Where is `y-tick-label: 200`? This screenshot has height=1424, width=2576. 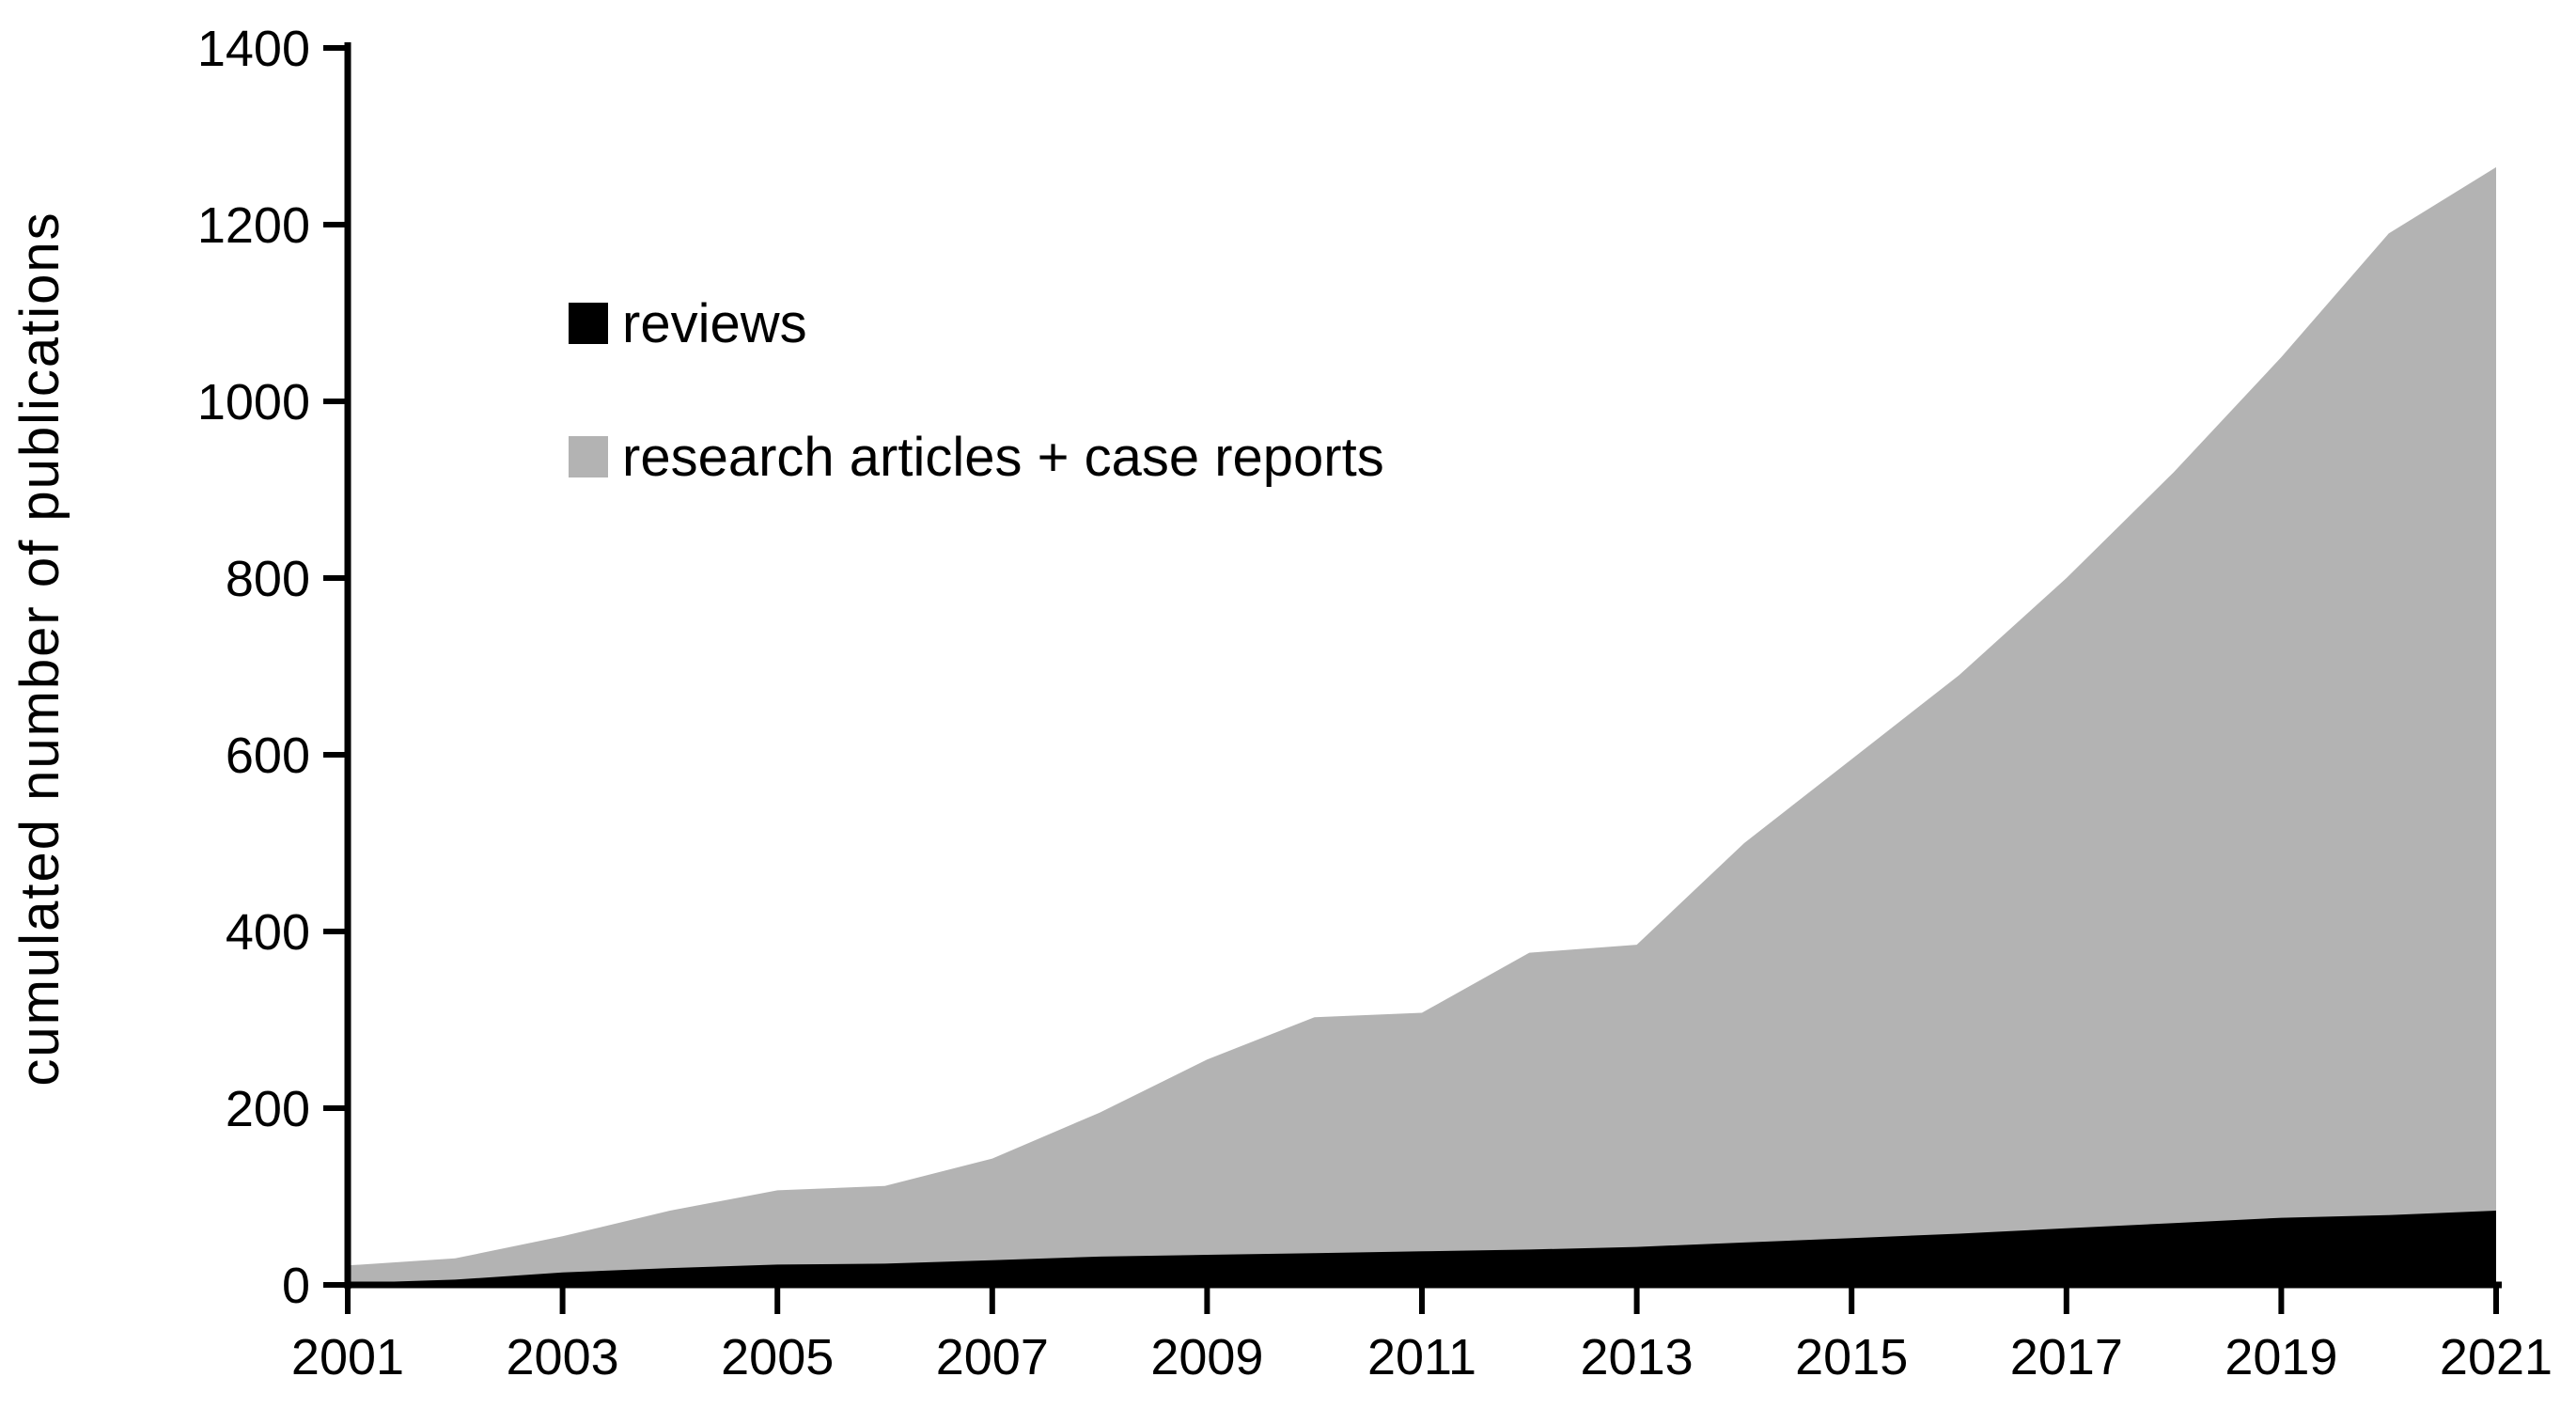
y-tick-label: 200 is located at coordinates (268, 1109).